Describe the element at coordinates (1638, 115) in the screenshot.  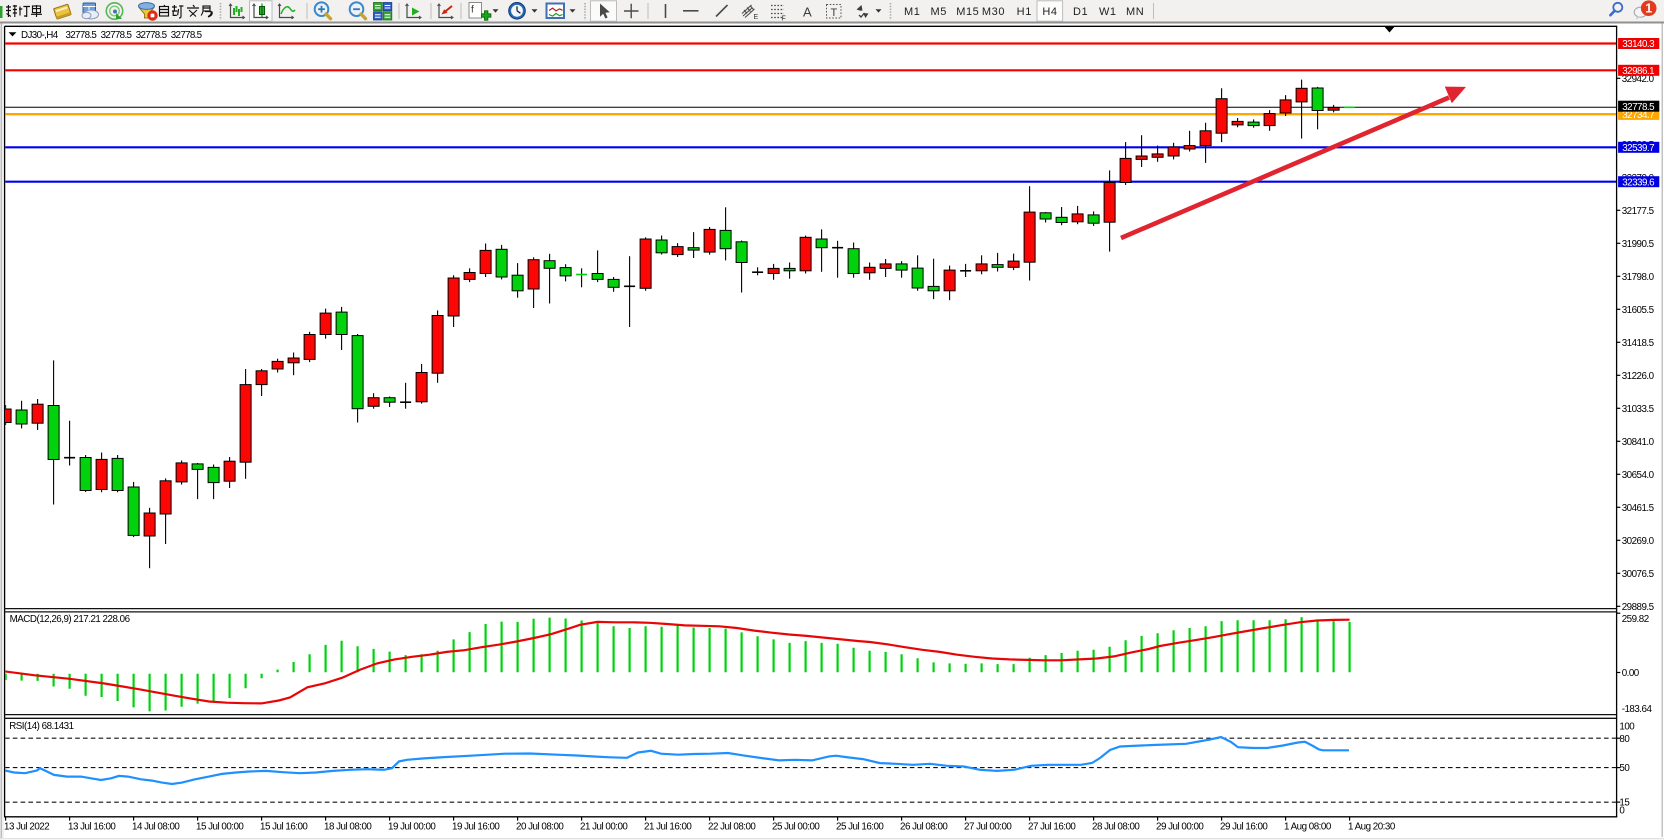
I see `svg-text: 32734.7` at that location.